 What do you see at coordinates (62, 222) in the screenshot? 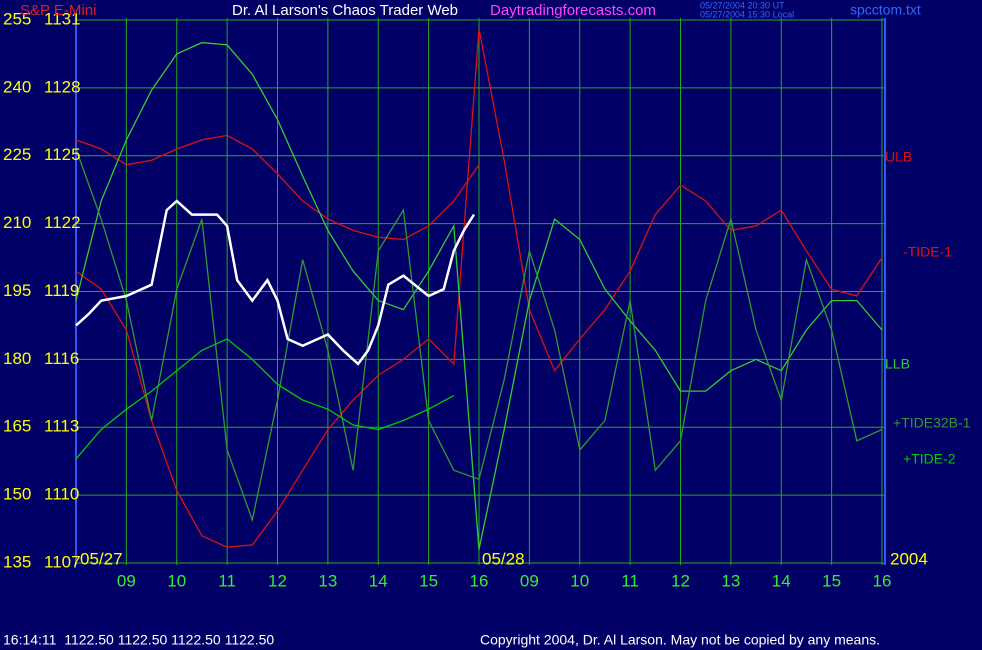
I see `y-tick-label: 1122` at bounding box center [62, 222].